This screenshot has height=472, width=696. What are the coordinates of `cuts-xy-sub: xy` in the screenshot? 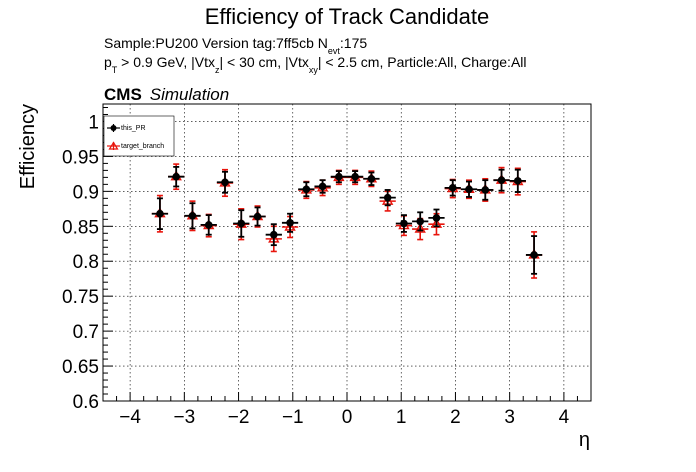 It's located at (314, 70).